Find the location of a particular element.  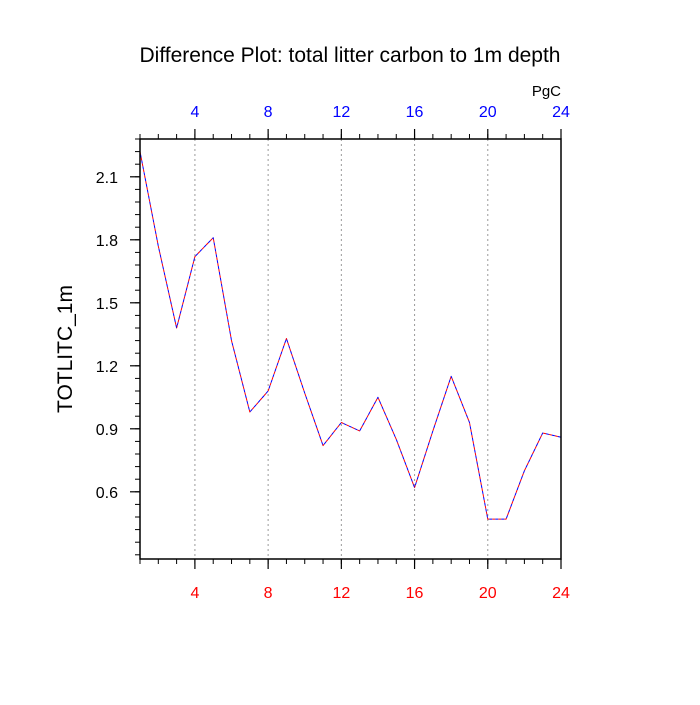

x-tick-label-bottom: 4 is located at coordinates (194, 593).